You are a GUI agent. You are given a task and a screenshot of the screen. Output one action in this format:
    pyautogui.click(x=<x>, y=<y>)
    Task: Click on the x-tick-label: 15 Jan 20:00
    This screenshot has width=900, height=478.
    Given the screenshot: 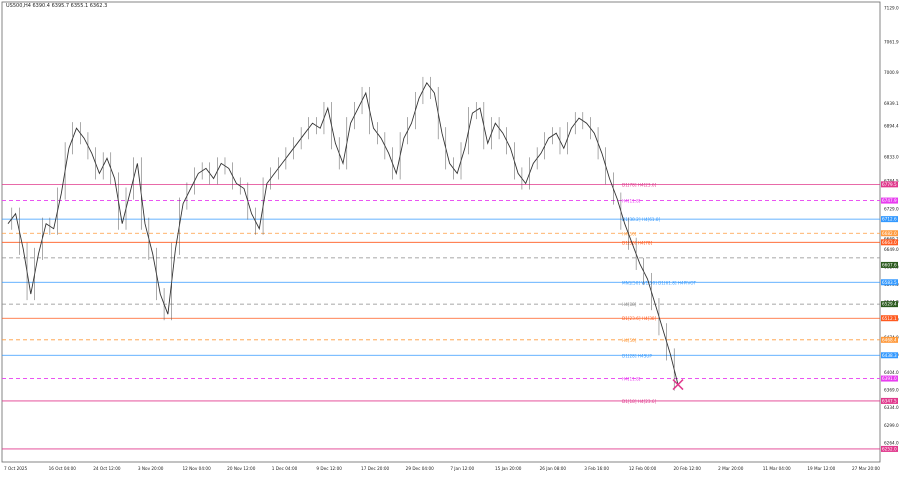 What is the action you would take?
    pyautogui.click(x=508, y=468)
    